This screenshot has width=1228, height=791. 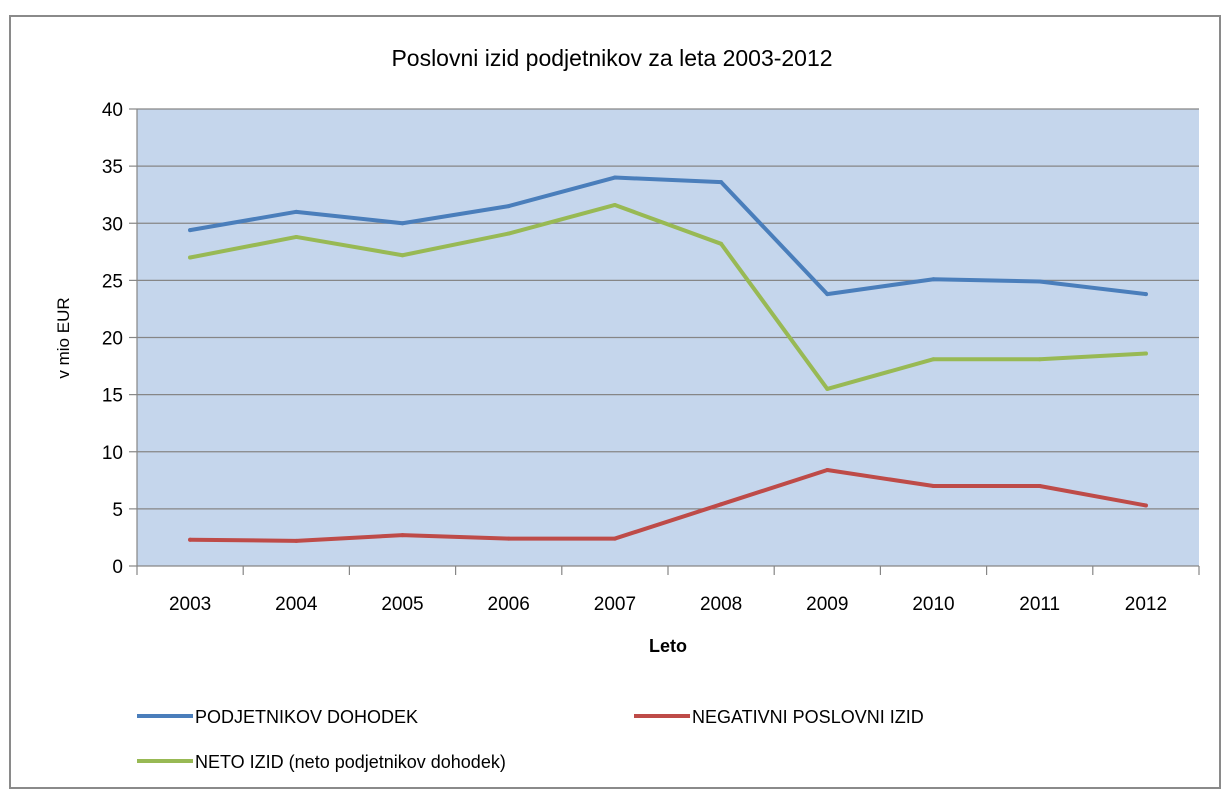 What do you see at coordinates (306, 717) in the screenshot?
I see `legend-label: PODJETNIKOV DOHODEK` at bounding box center [306, 717].